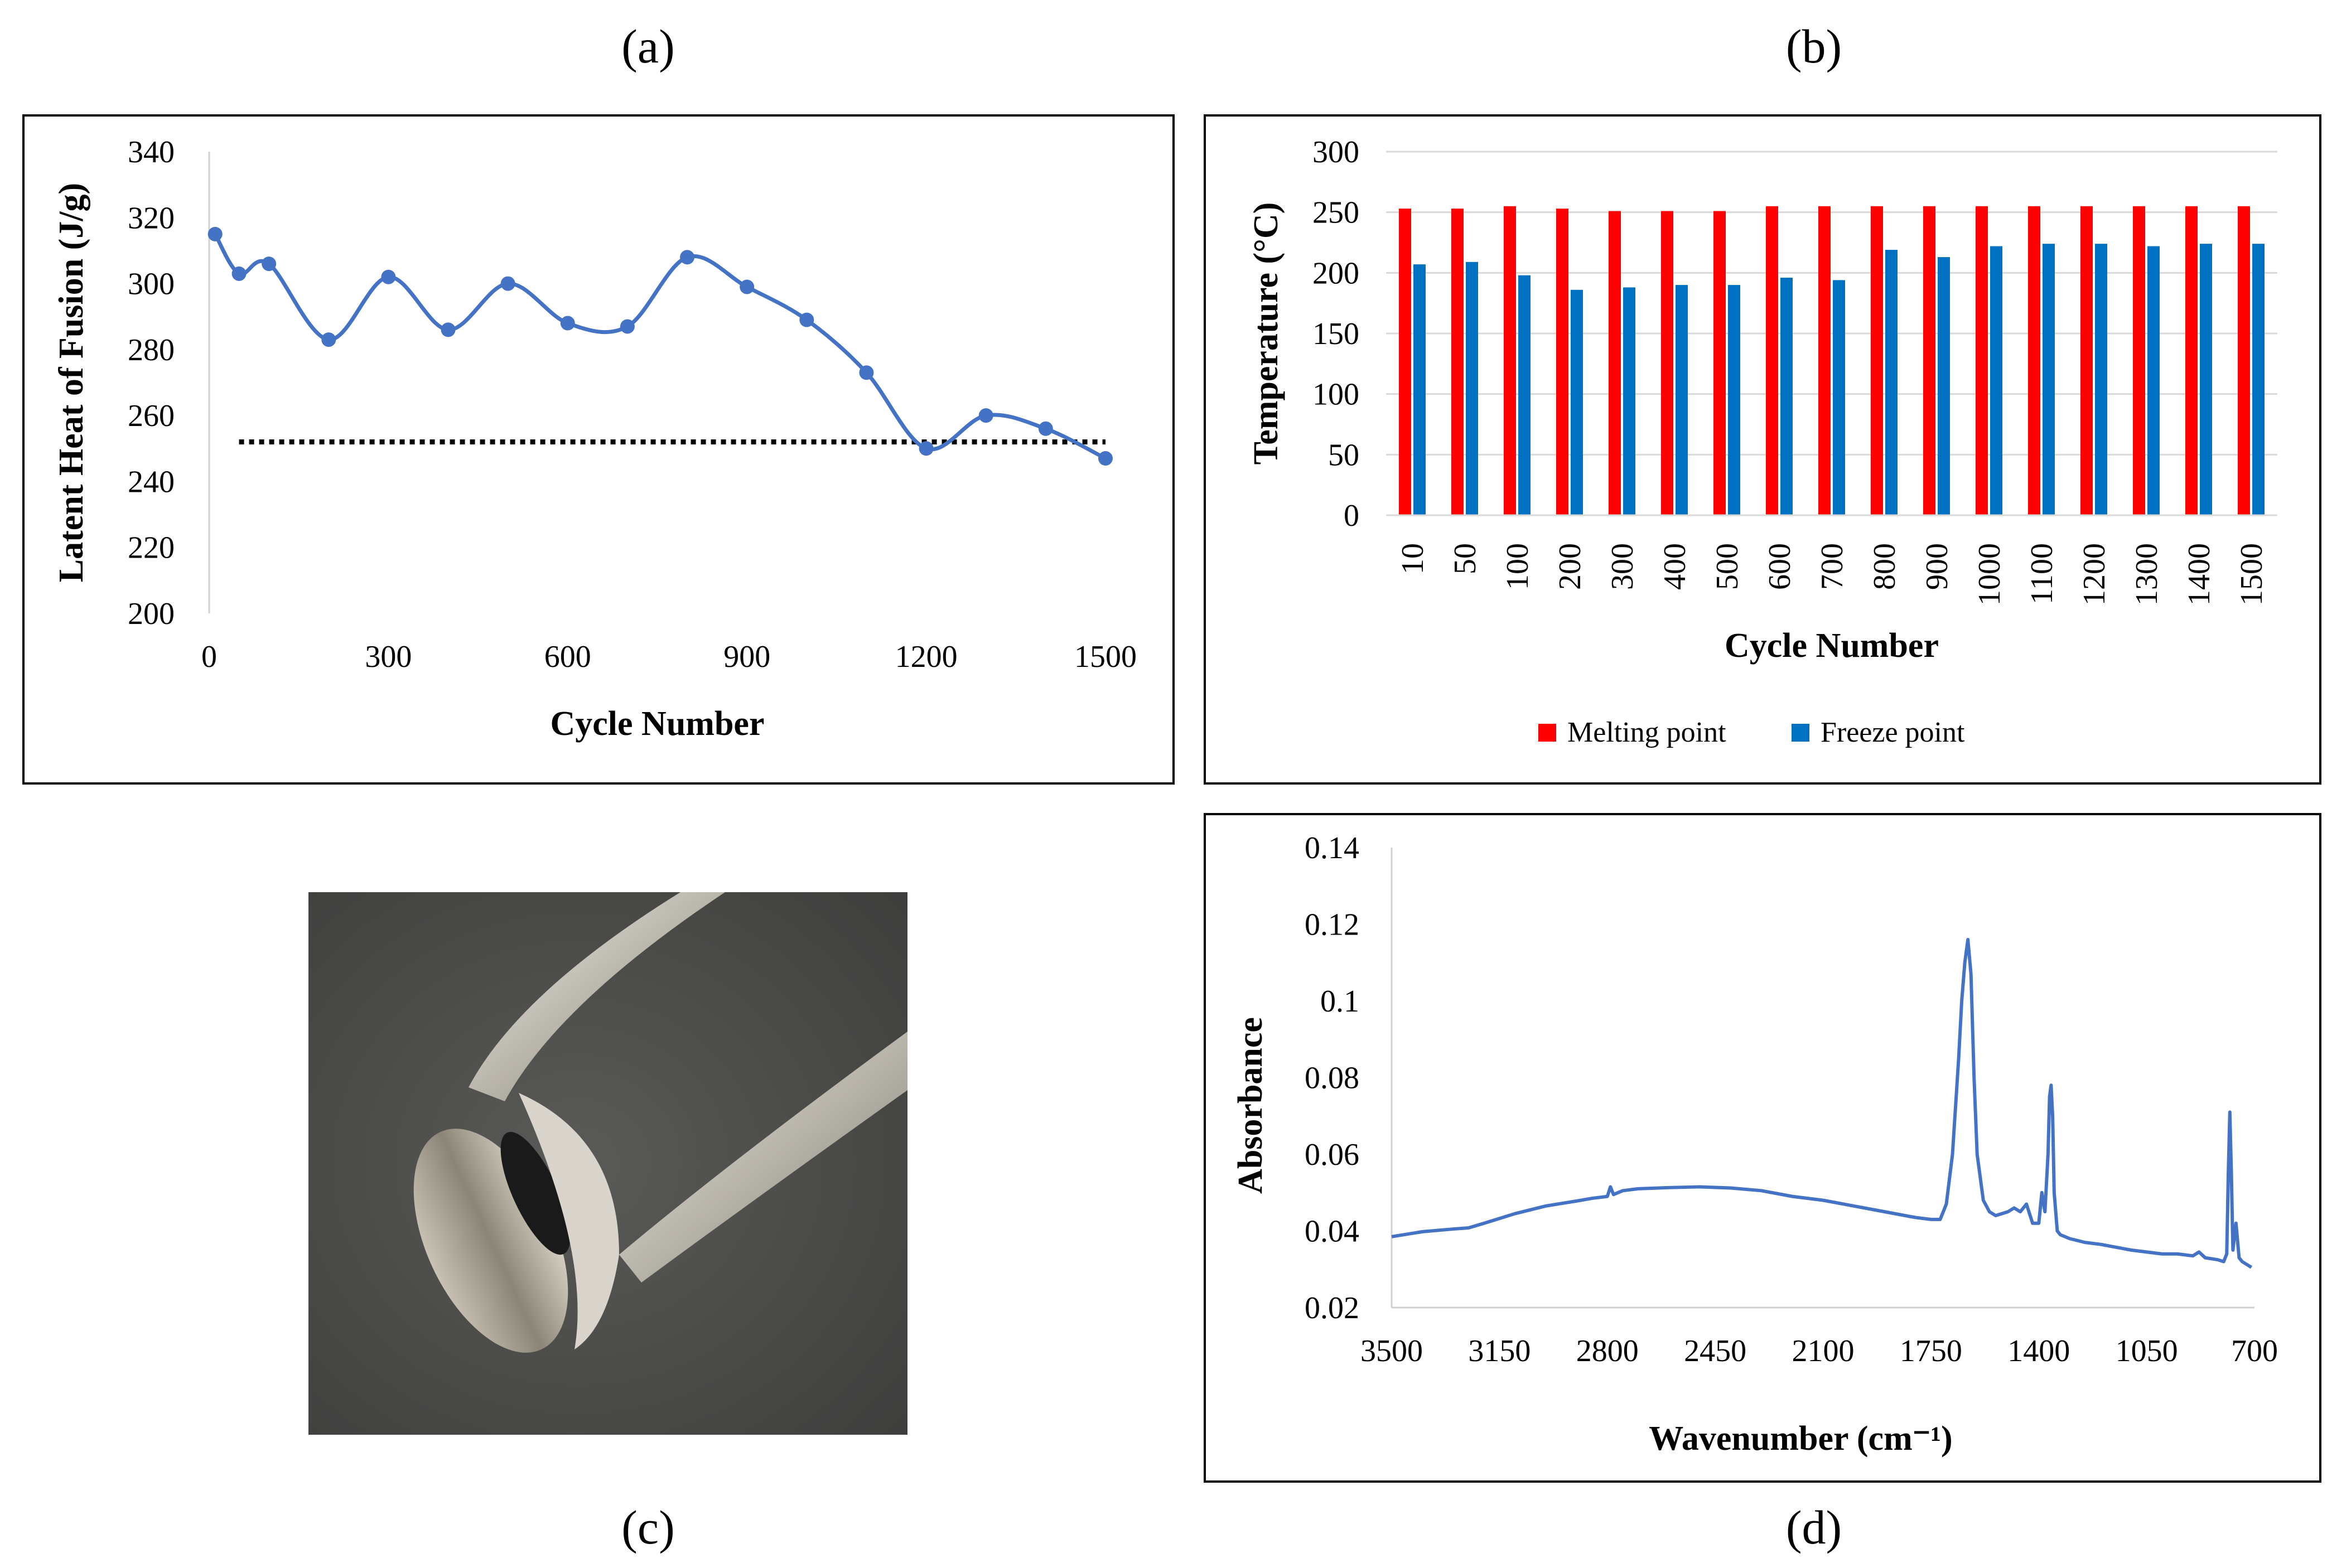 The height and width of the screenshot is (1568, 2327). What do you see at coordinates (1517, 566) in the screenshot?
I see `x-tick-label: 100` at bounding box center [1517, 566].